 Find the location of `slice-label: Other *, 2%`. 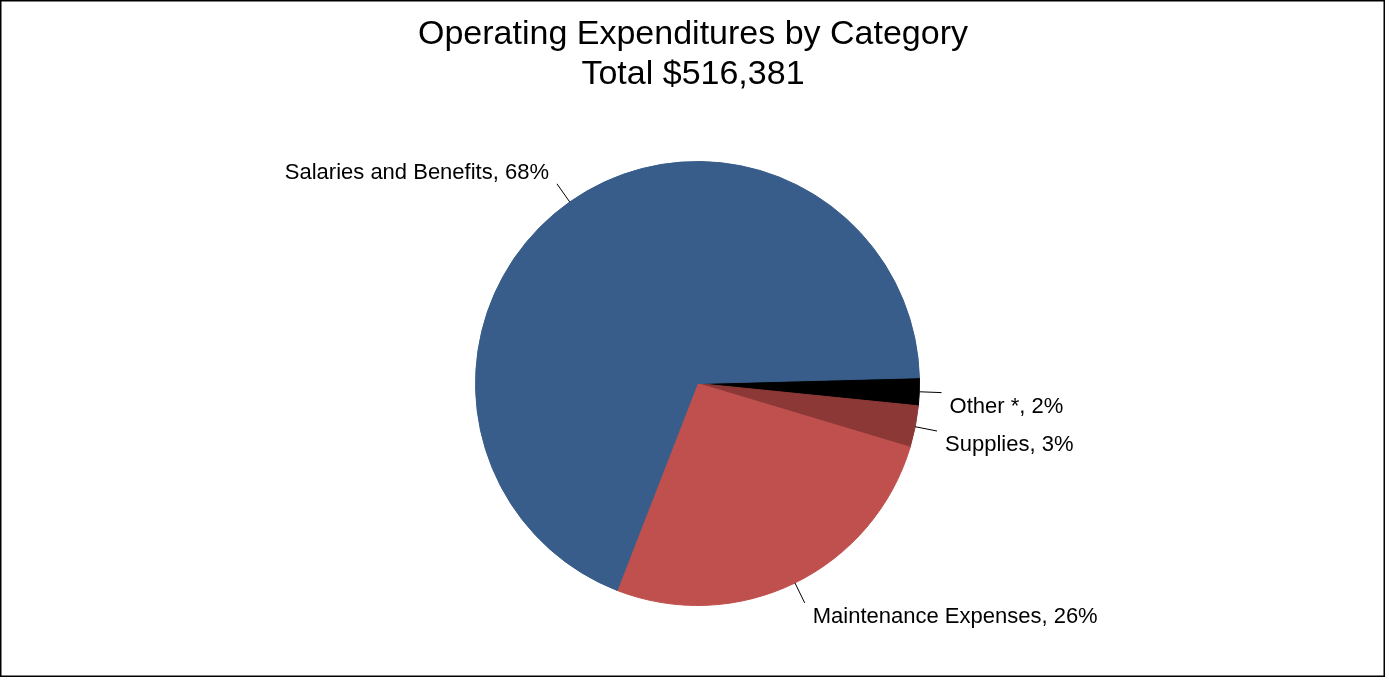

slice-label: Other *, 2% is located at coordinates (1006, 405).